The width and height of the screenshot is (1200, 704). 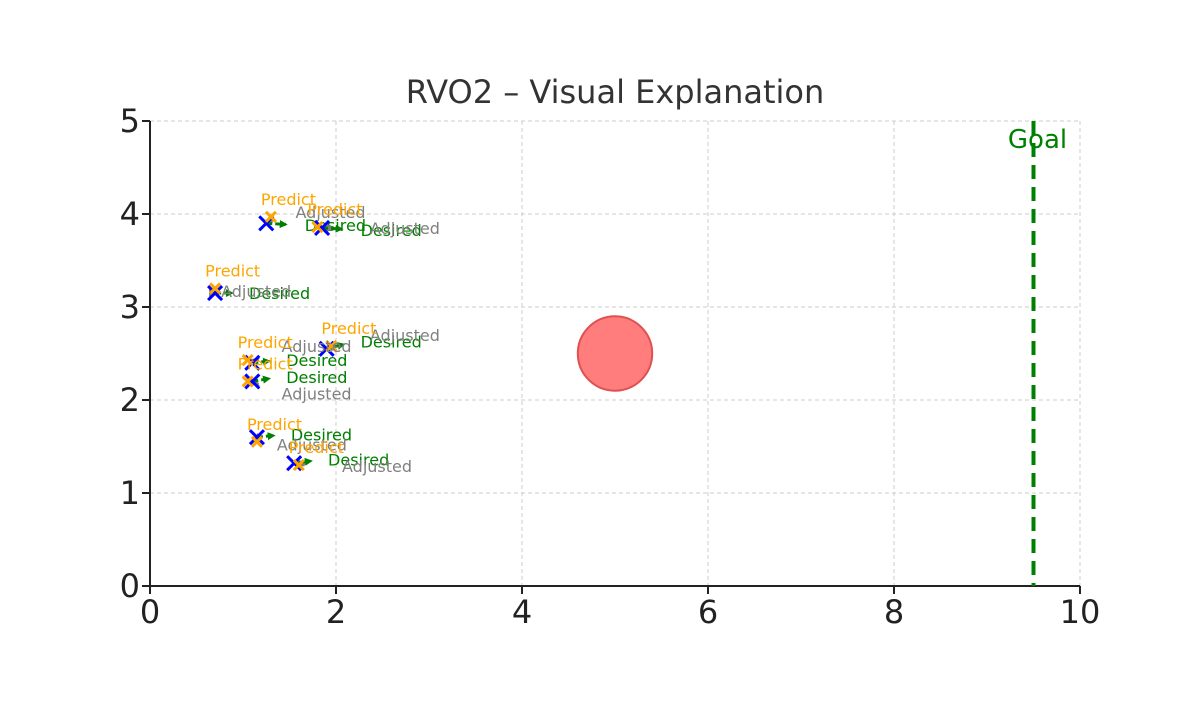 What do you see at coordinates (1037, 140) in the screenshot?
I see `goal-label: Goal` at bounding box center [1037, 140].